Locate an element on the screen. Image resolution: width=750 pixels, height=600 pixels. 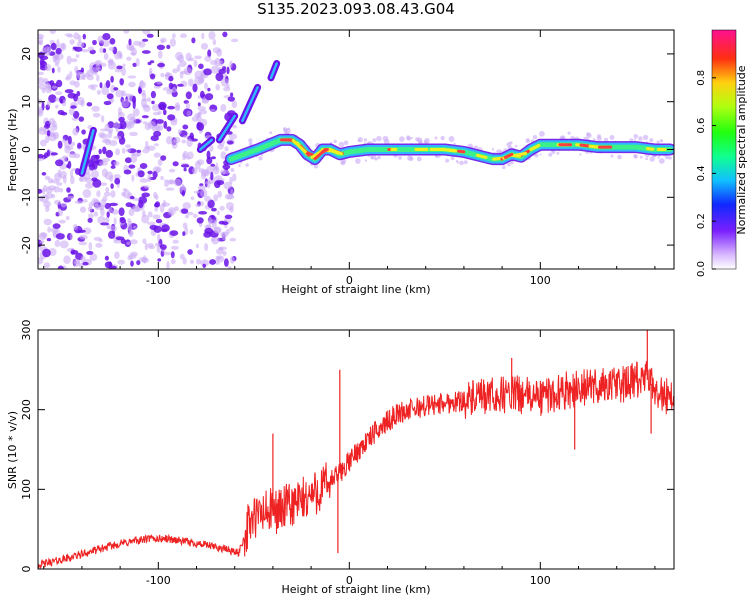
y-tick-label: 300 is located at coordinates (26, 330).